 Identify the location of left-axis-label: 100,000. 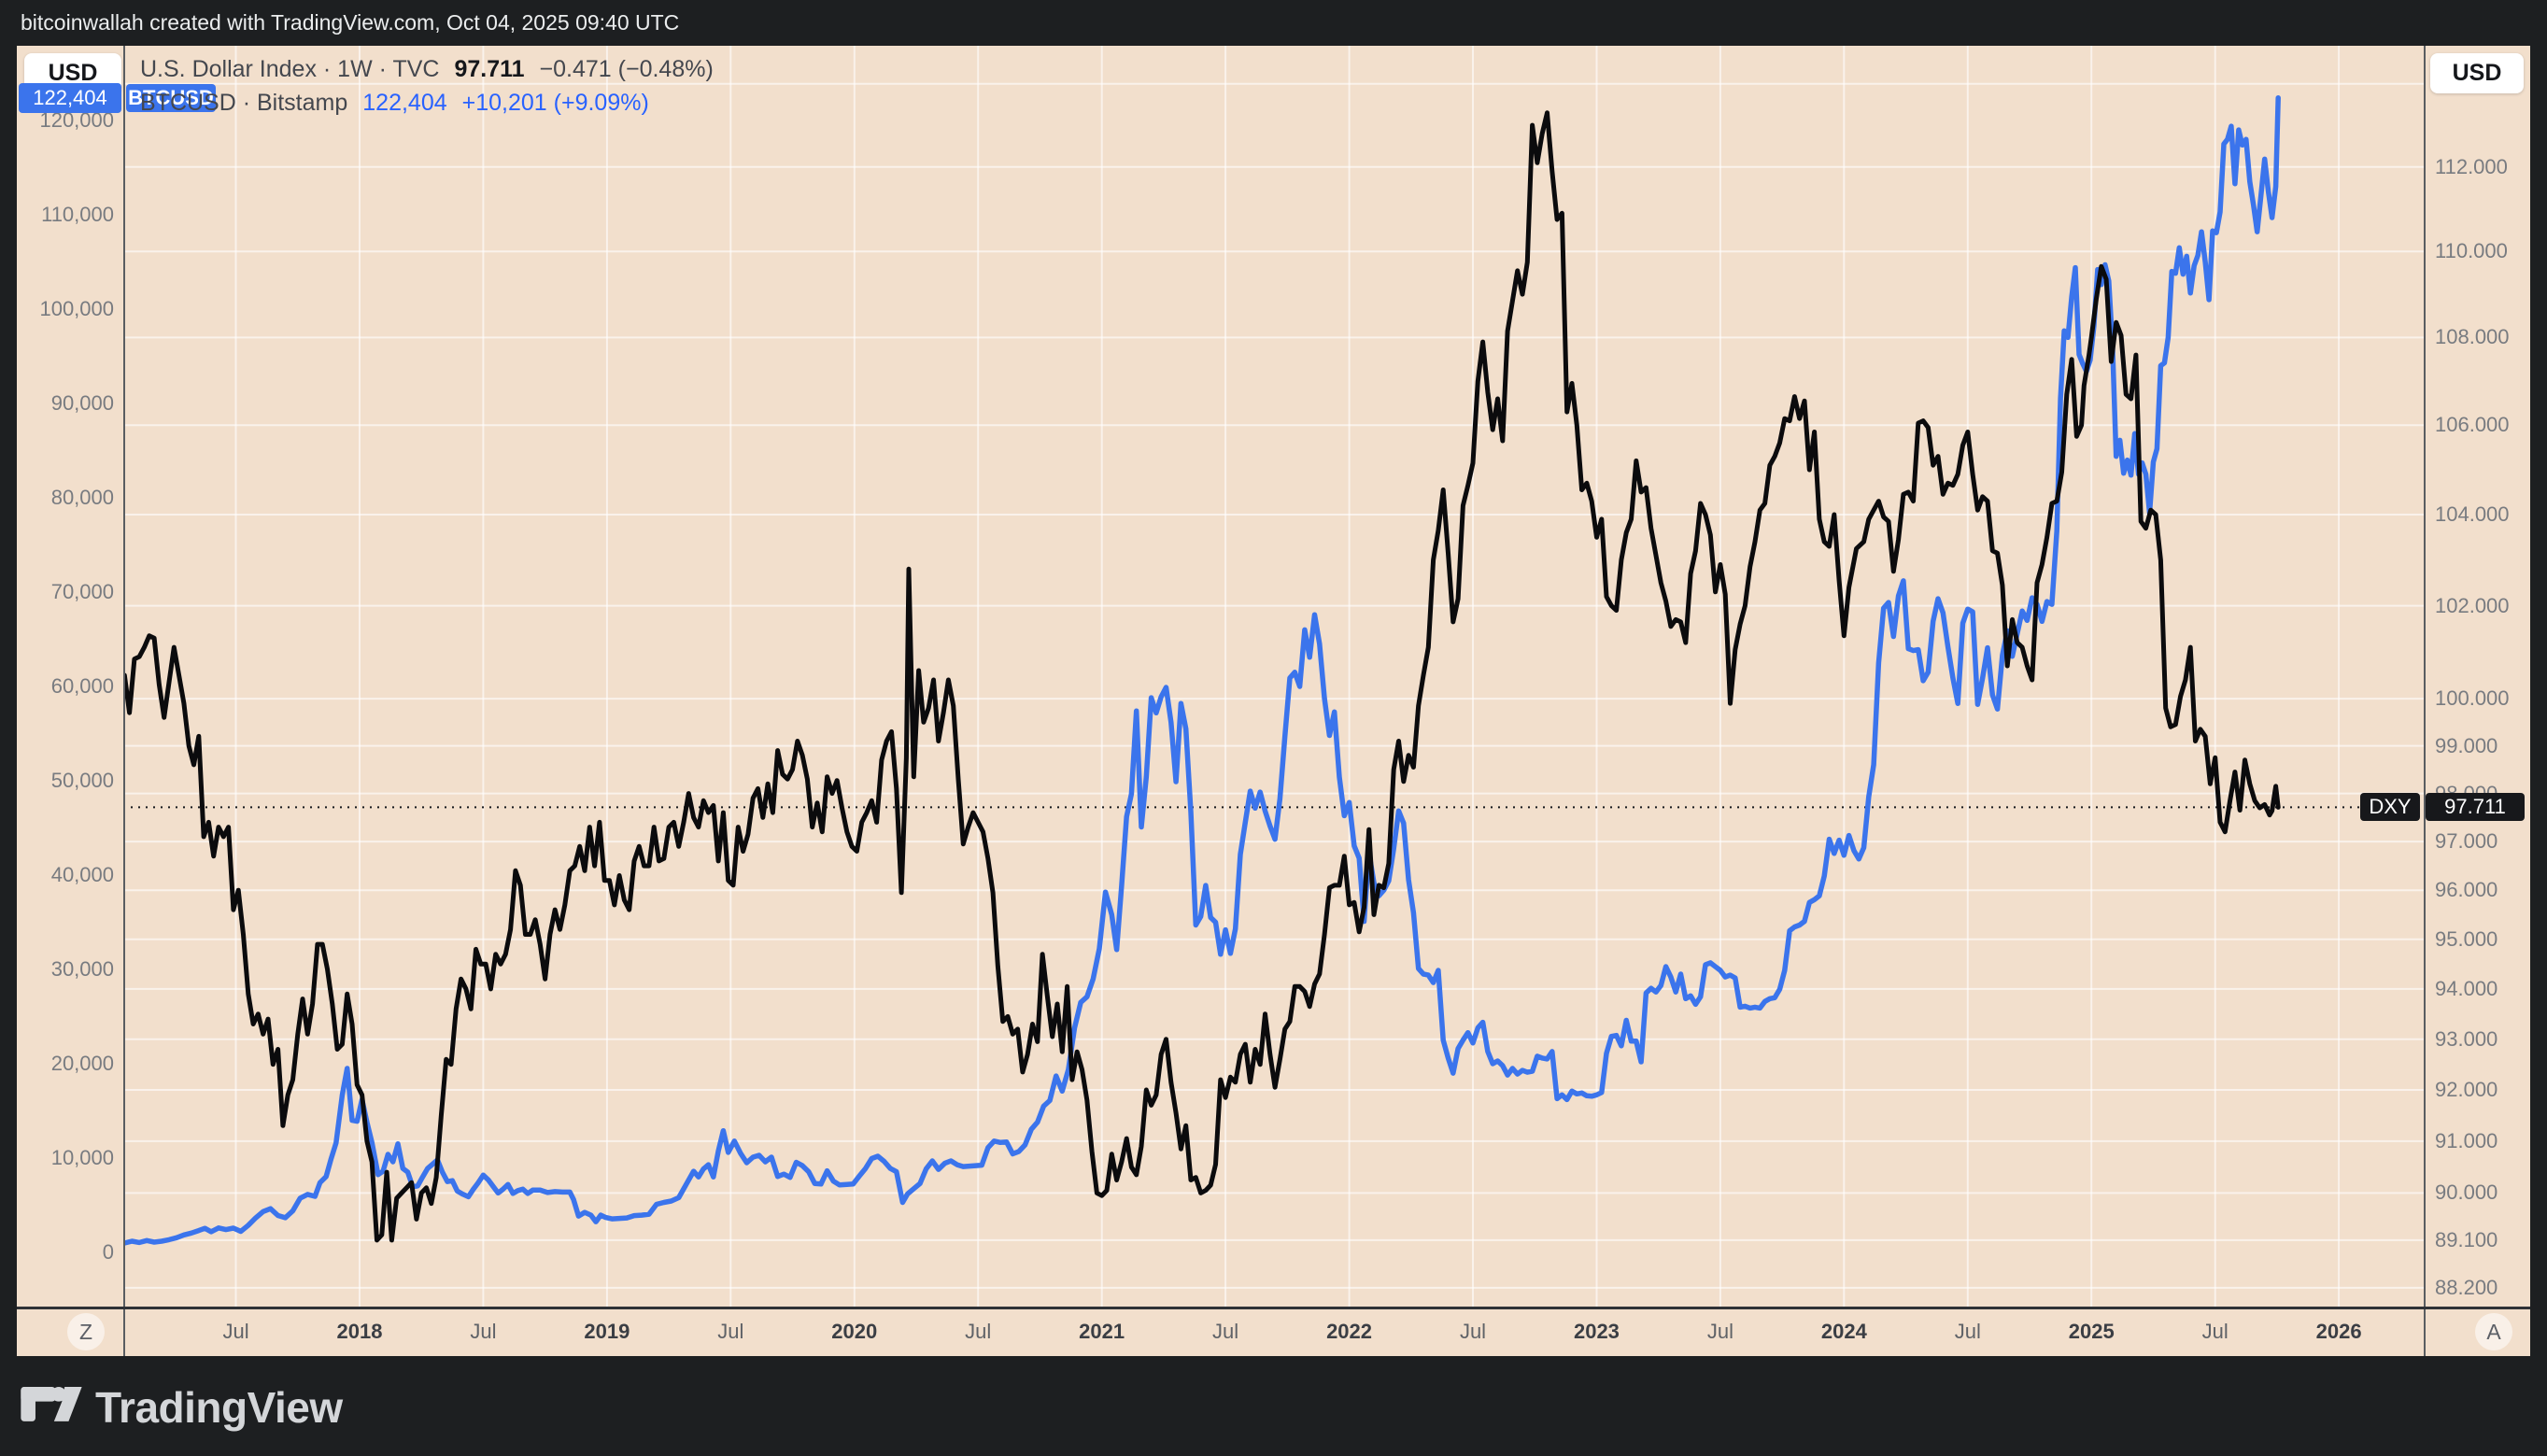
(77, 308).